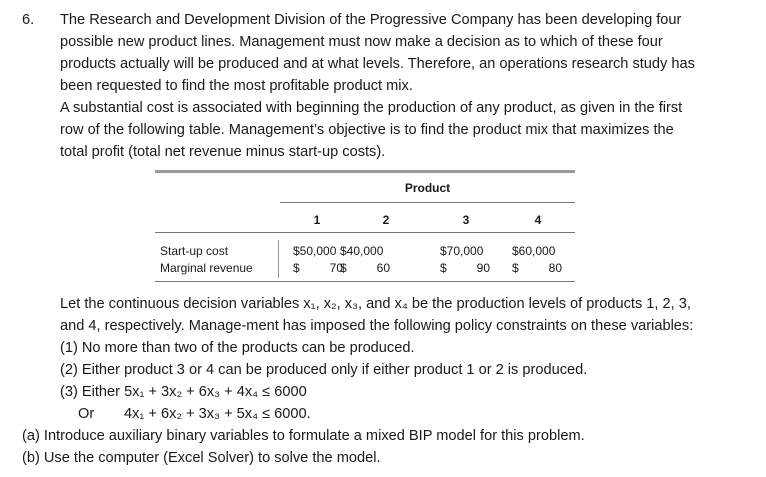 The image size is (766, 477). Describe the element at coordinates (466, 220) in the screenshot. I see `column-header: 3` at that location.